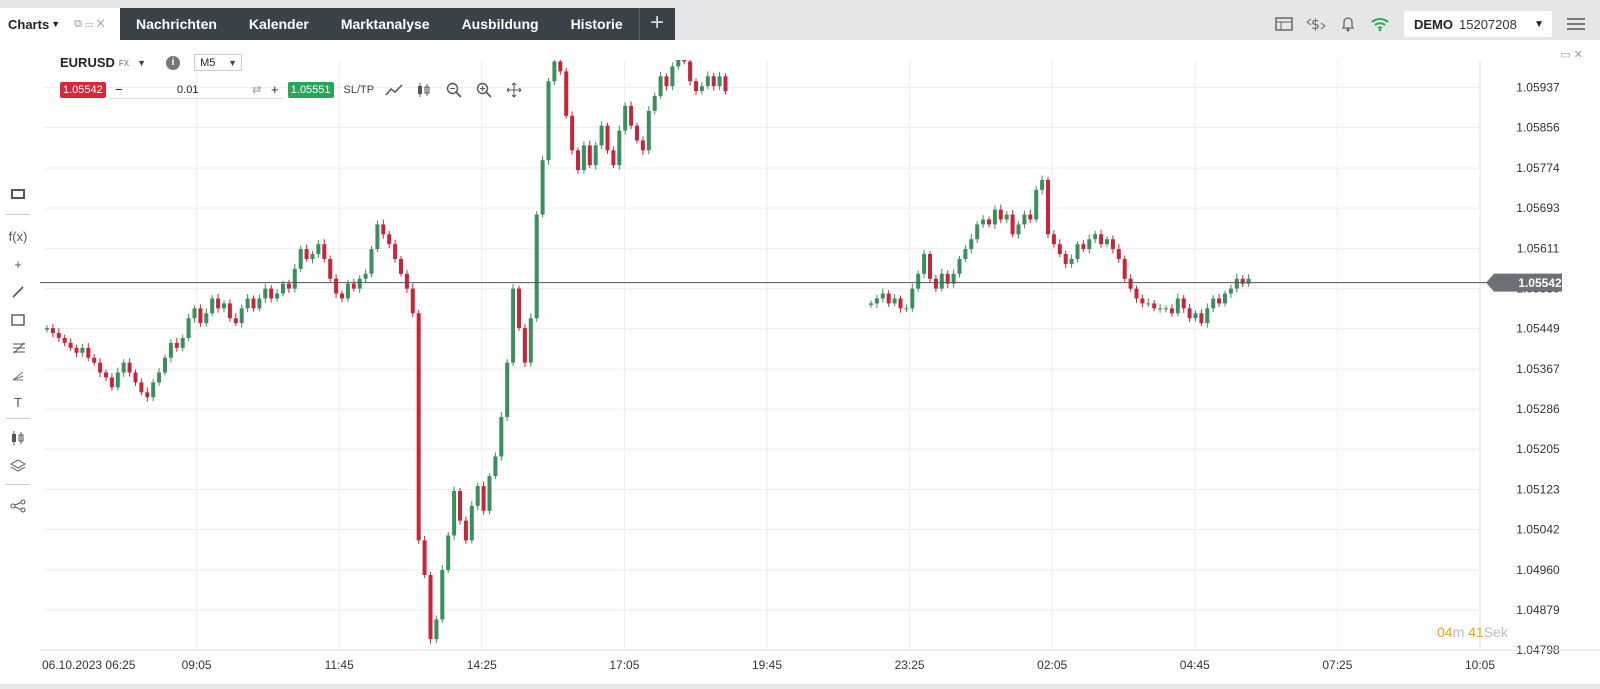  I want to click on increase-button: +, so click(274, 89).